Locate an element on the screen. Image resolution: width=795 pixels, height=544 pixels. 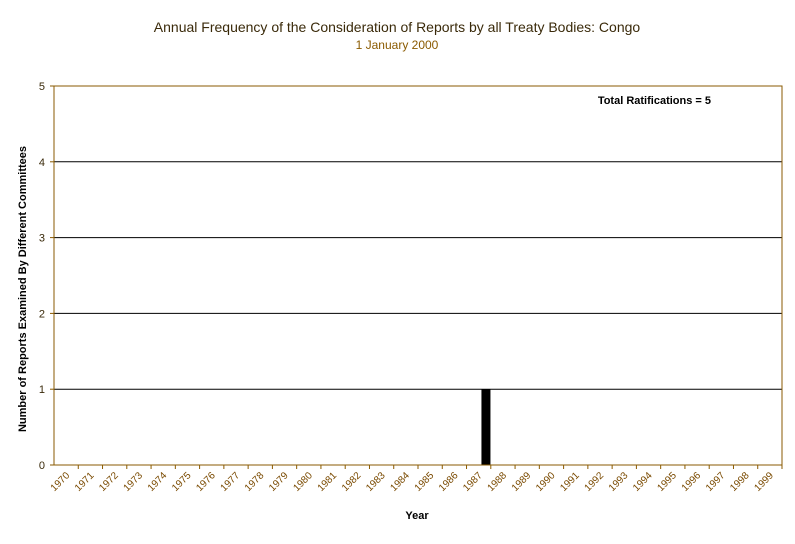
total-ratifications-annotation: Total Ratifications = 5 is located at coordinates (654, 101).